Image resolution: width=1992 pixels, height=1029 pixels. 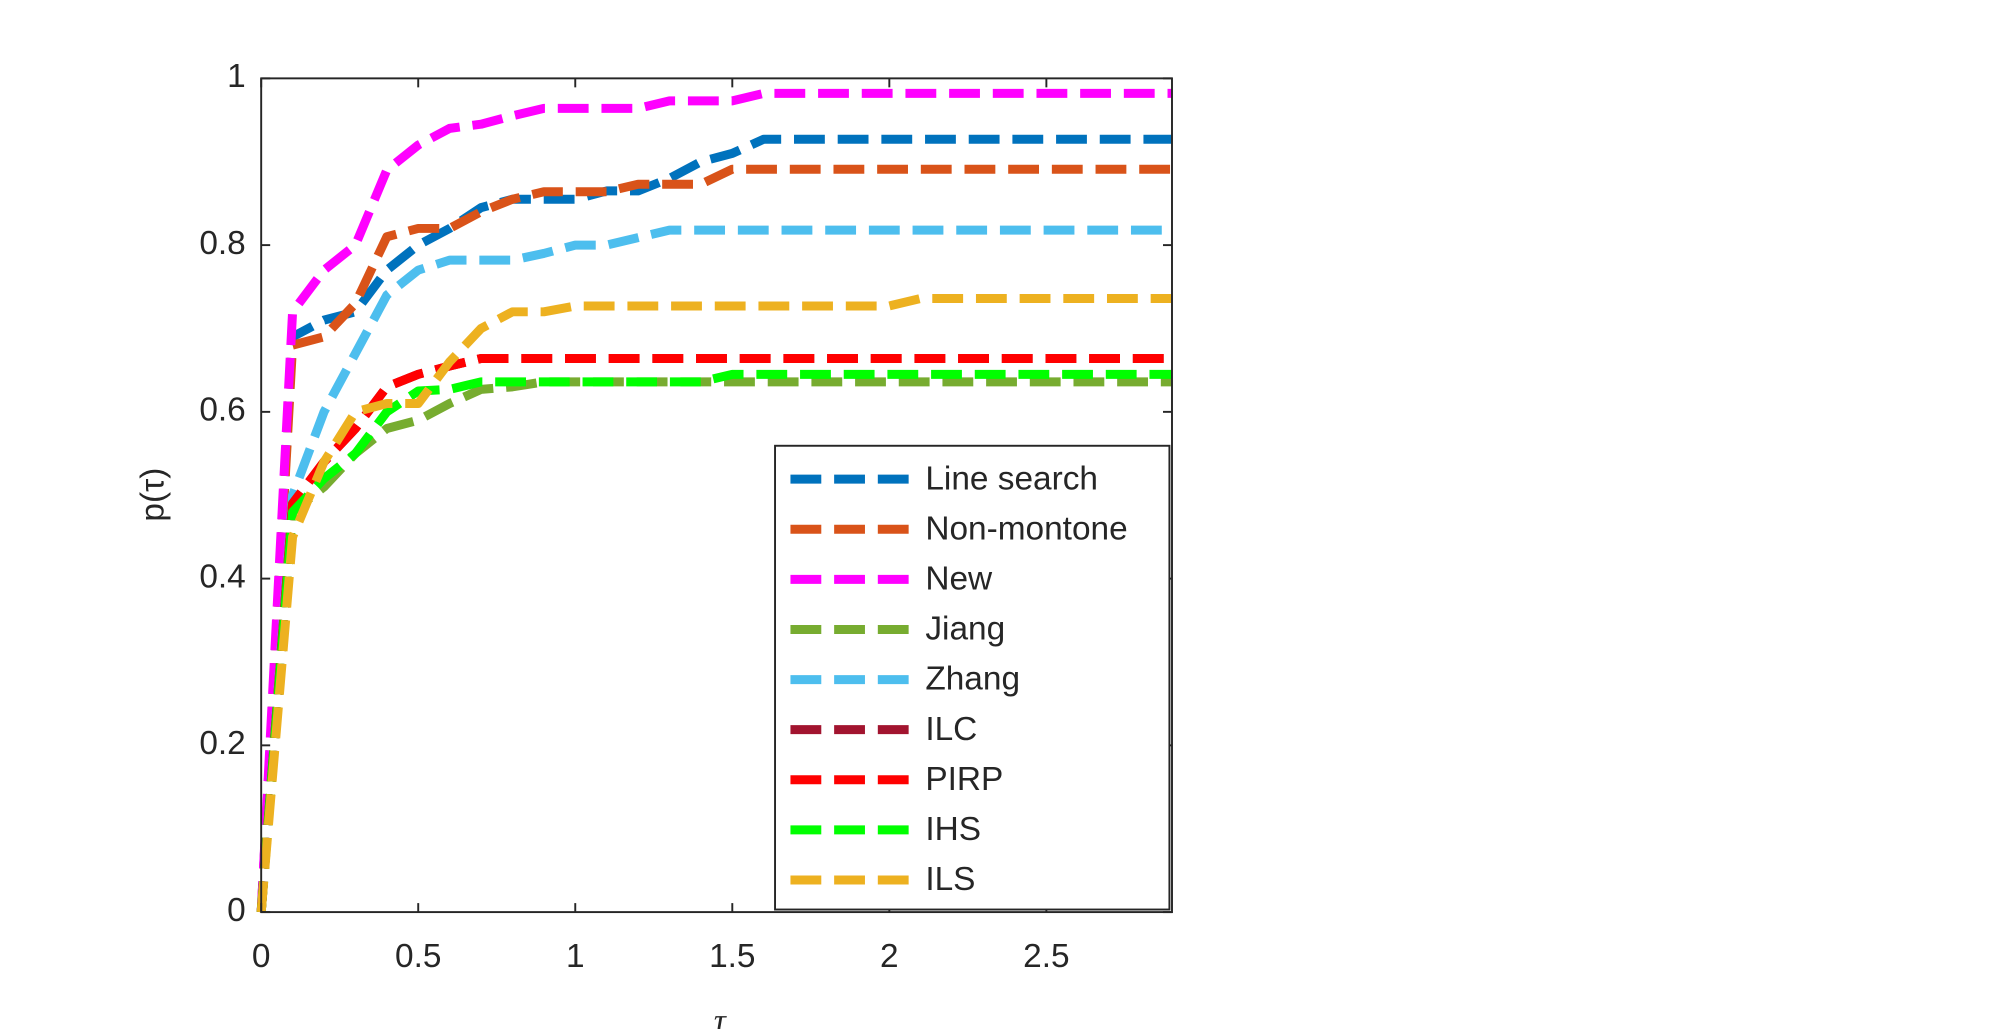 What do you see at coordinates (222, 576) in the screenshot?
I see `y-tick-label: 0.4` at bounding box center [222, 576].